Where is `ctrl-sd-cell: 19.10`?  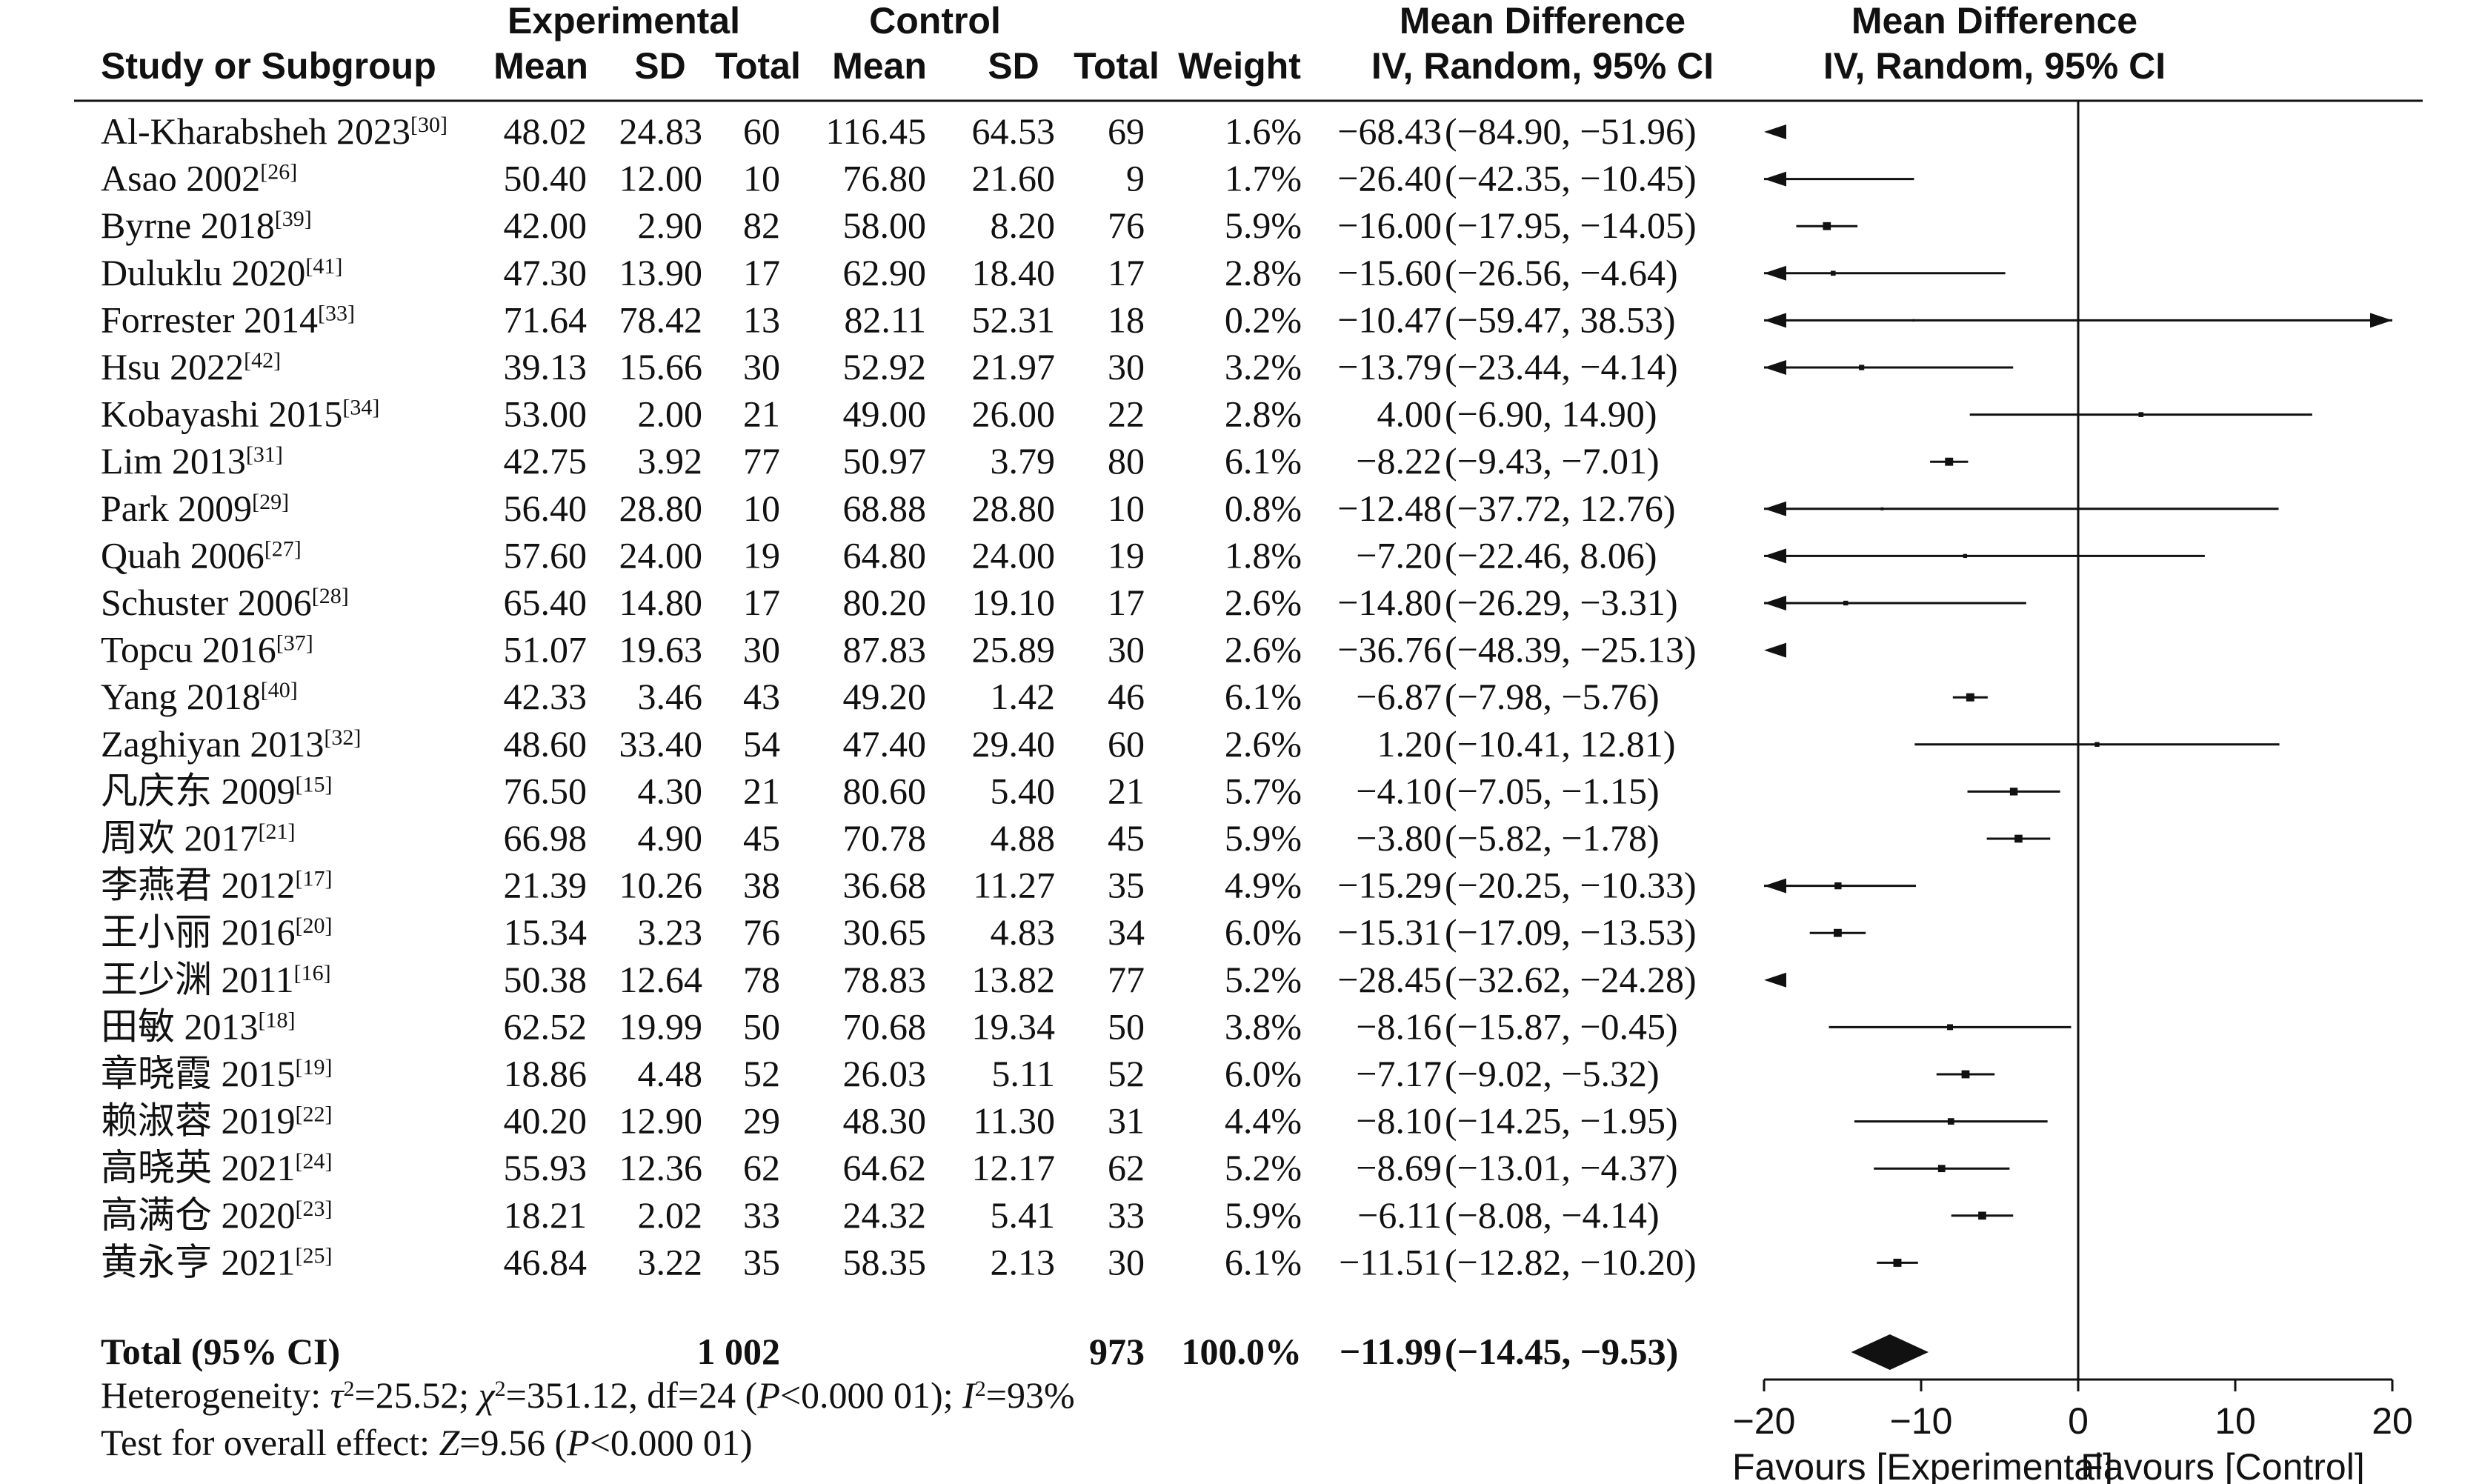
ctrl-sd-cell: 19.10 is located at coordinates (1014, 602).